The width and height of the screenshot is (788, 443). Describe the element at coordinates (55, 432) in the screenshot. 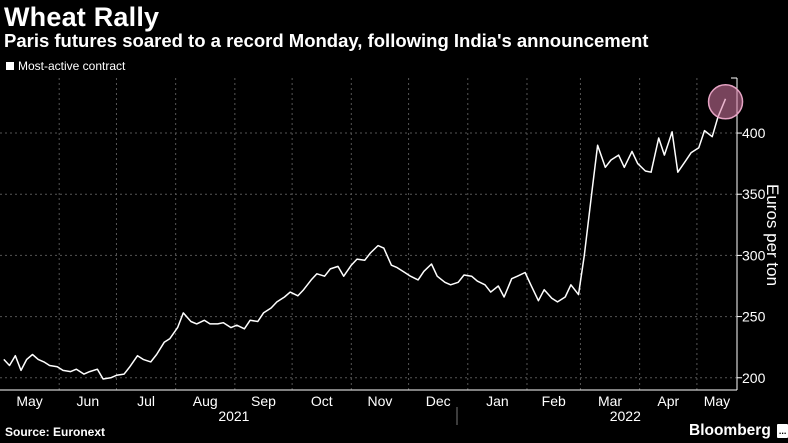

I see `source-note: Source: Euronext` at that location.